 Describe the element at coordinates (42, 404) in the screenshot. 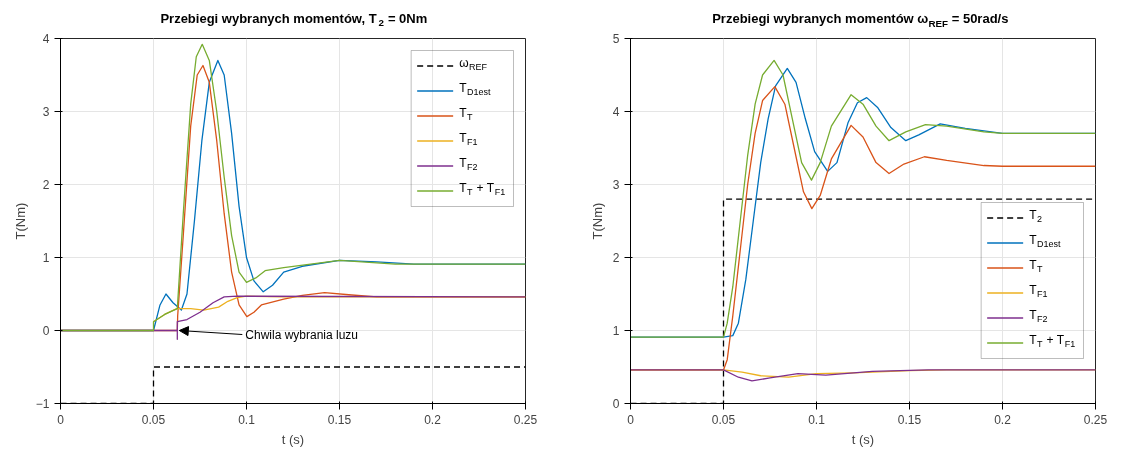

I see `y-tick-label: −1` at that location.